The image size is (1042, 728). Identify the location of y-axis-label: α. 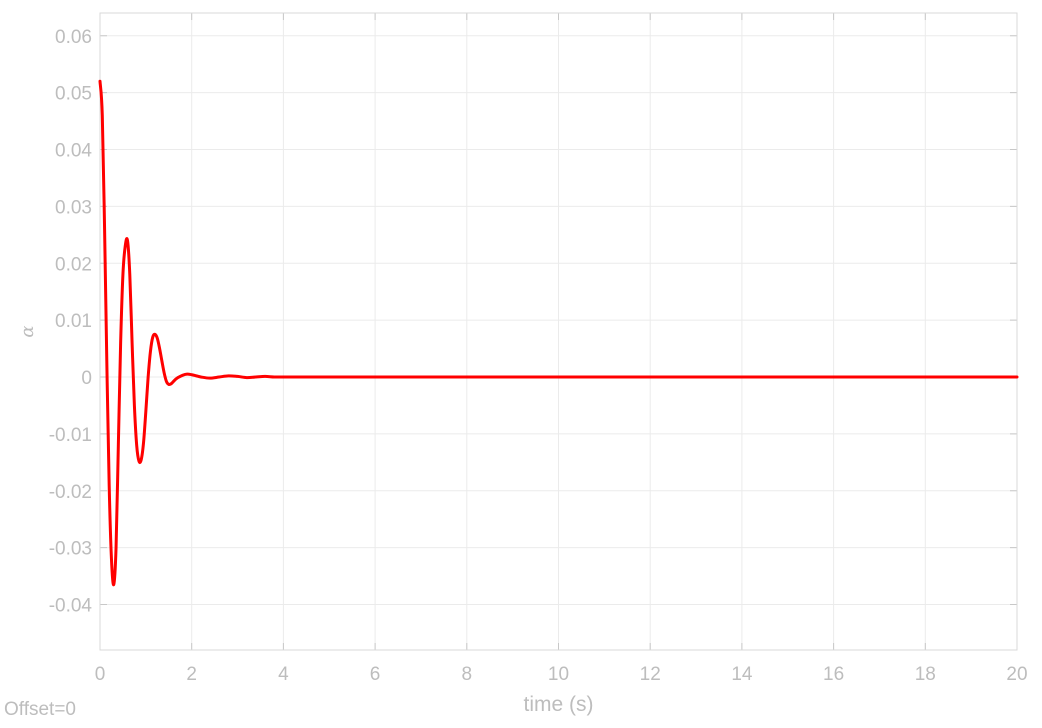
(27, 331).